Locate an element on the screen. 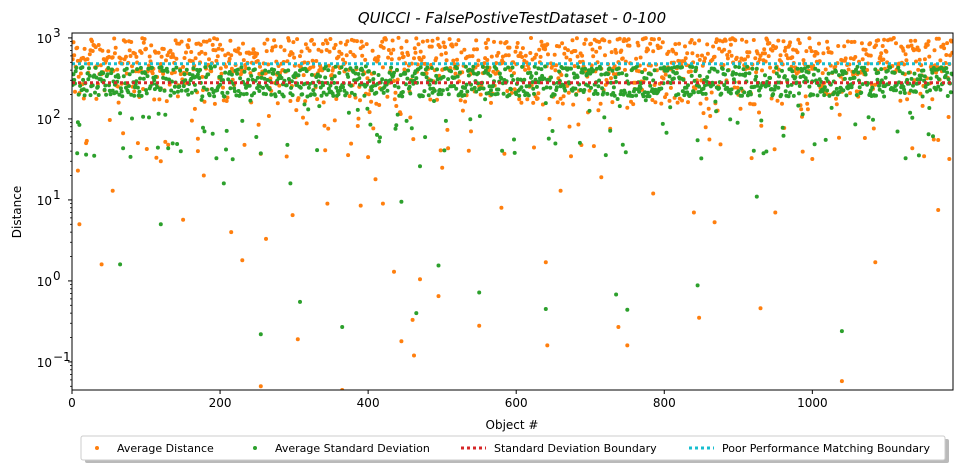 This screenshot has height=471, width=964. legend-marker-average-distance is located at coordinates (97, 448).